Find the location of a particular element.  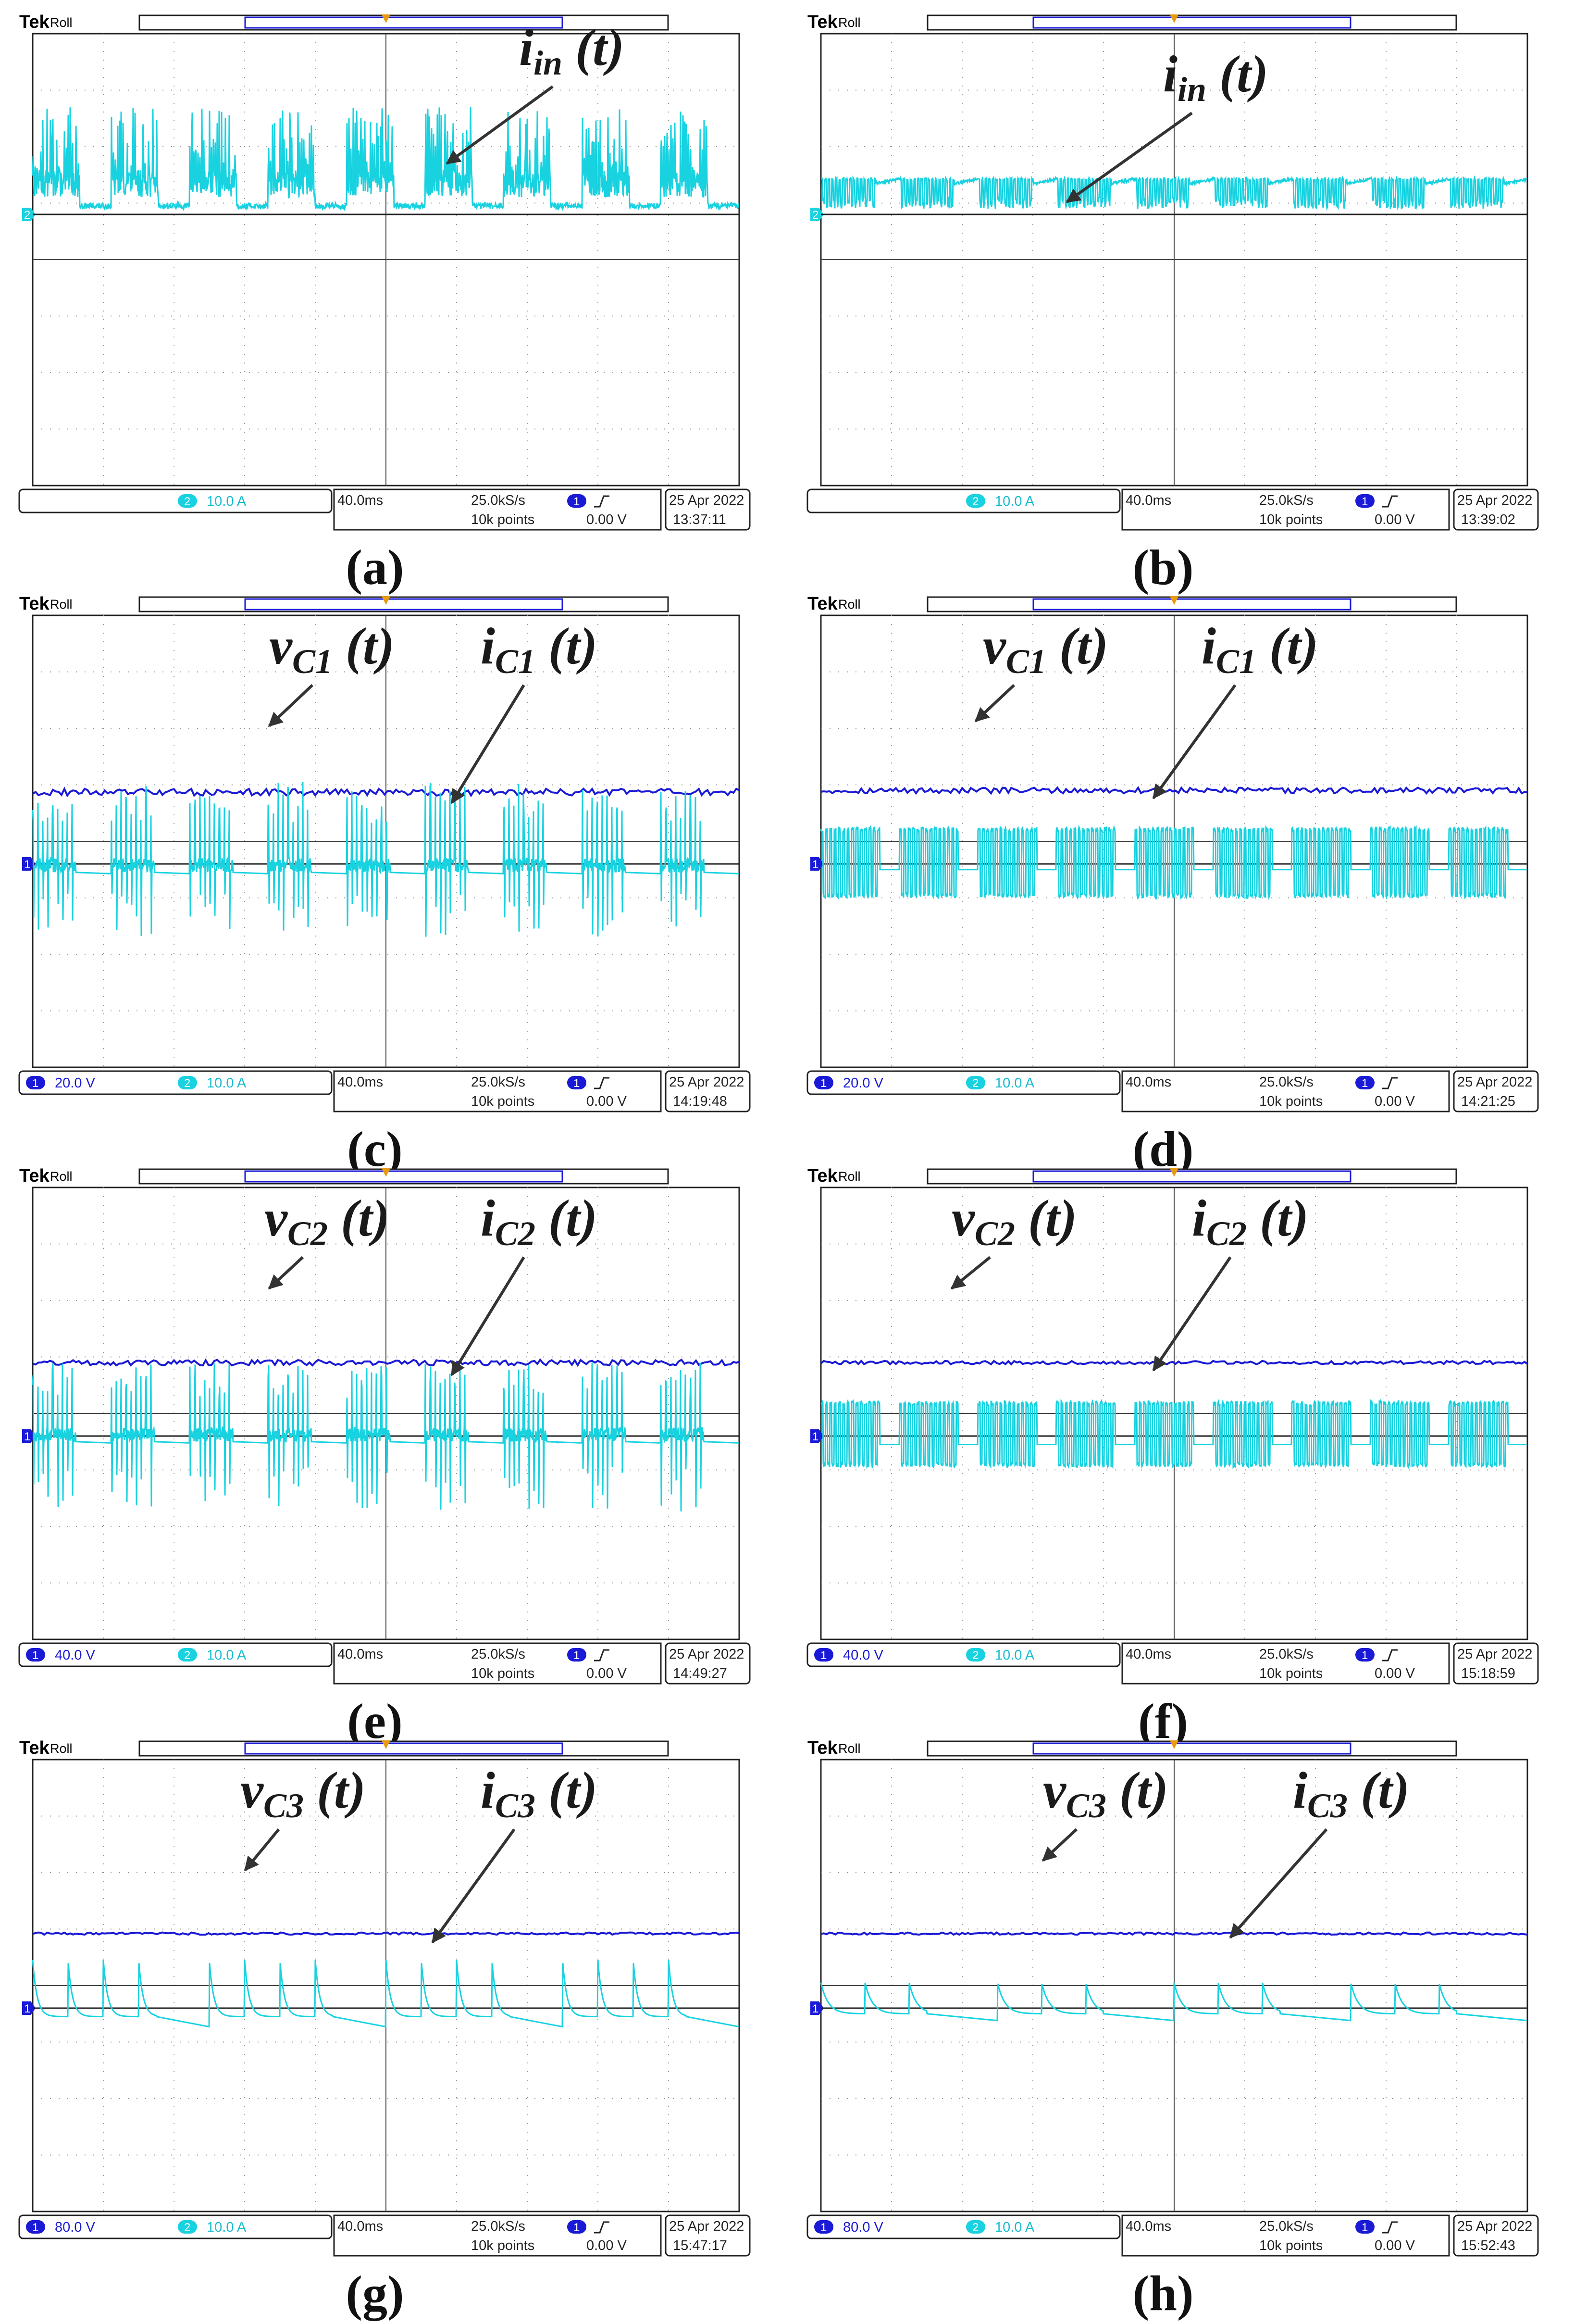

signal-label-vC2: vC2 (t) is located at coordinates (327, 1221).